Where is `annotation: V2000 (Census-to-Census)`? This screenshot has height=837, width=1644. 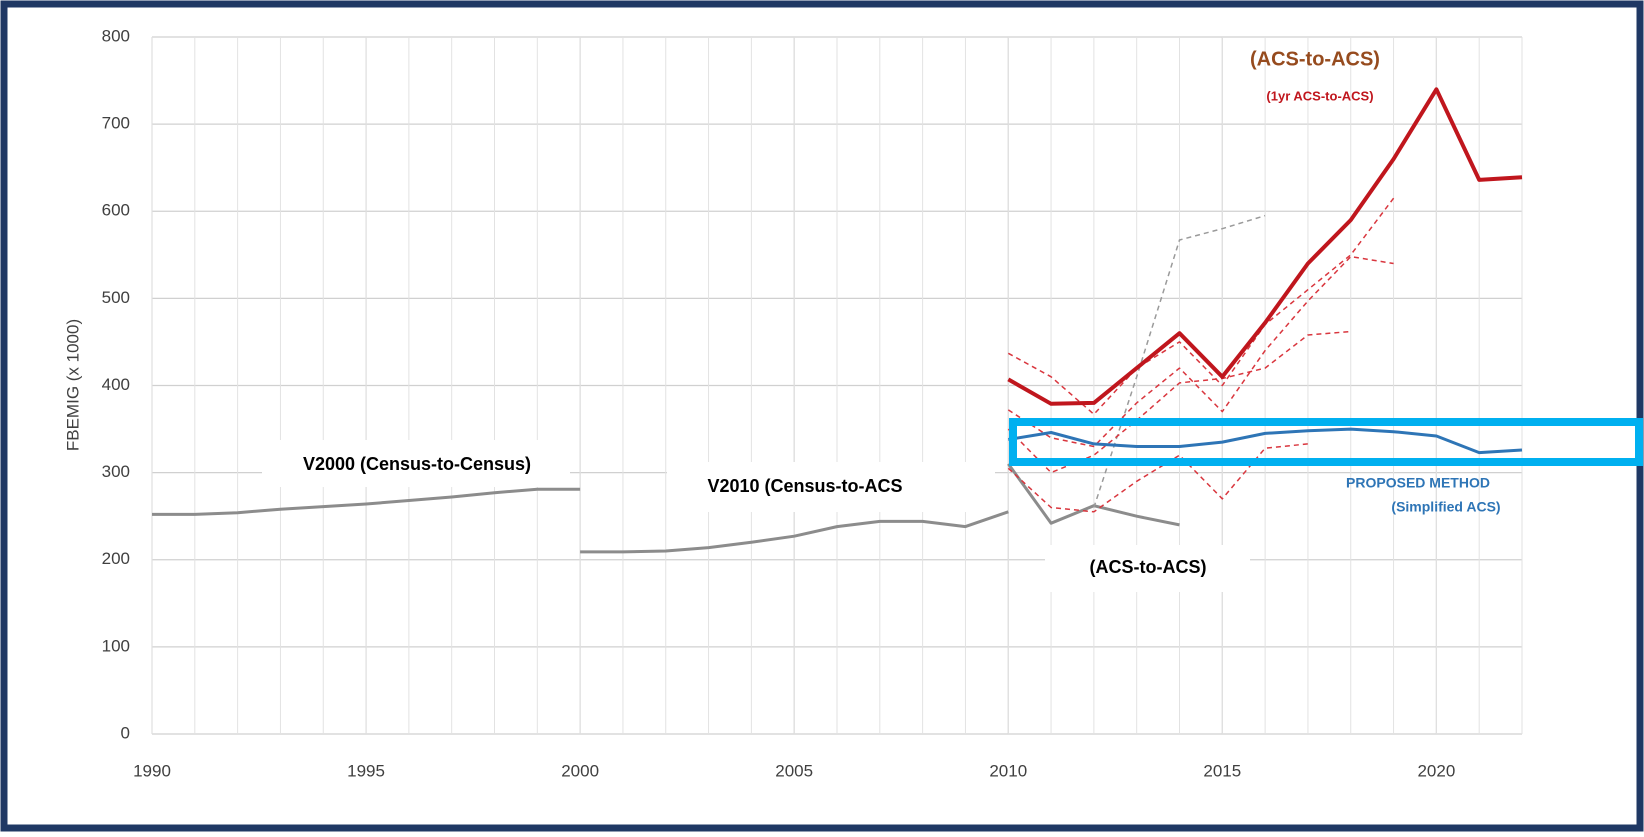
annotation: V2000 (Census-to-Census) is located at coordinates (417, 464).